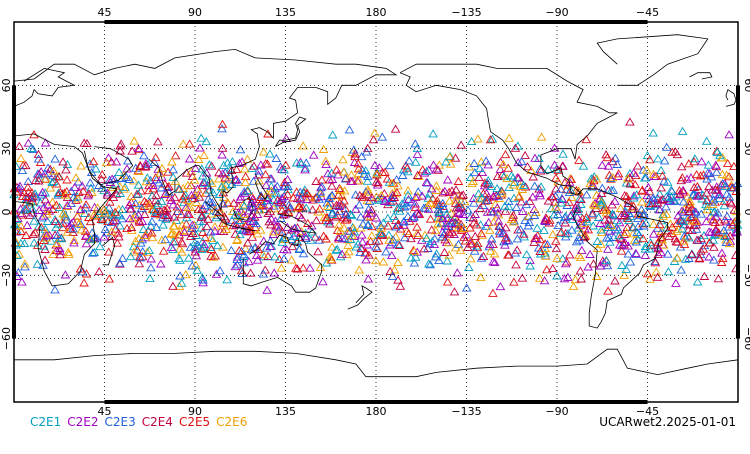 The image size is (750, 454). What do you see at coordinates (360, 297) in the screenshot?
I see `newzealand-coast` at bounding box center [360, 297].